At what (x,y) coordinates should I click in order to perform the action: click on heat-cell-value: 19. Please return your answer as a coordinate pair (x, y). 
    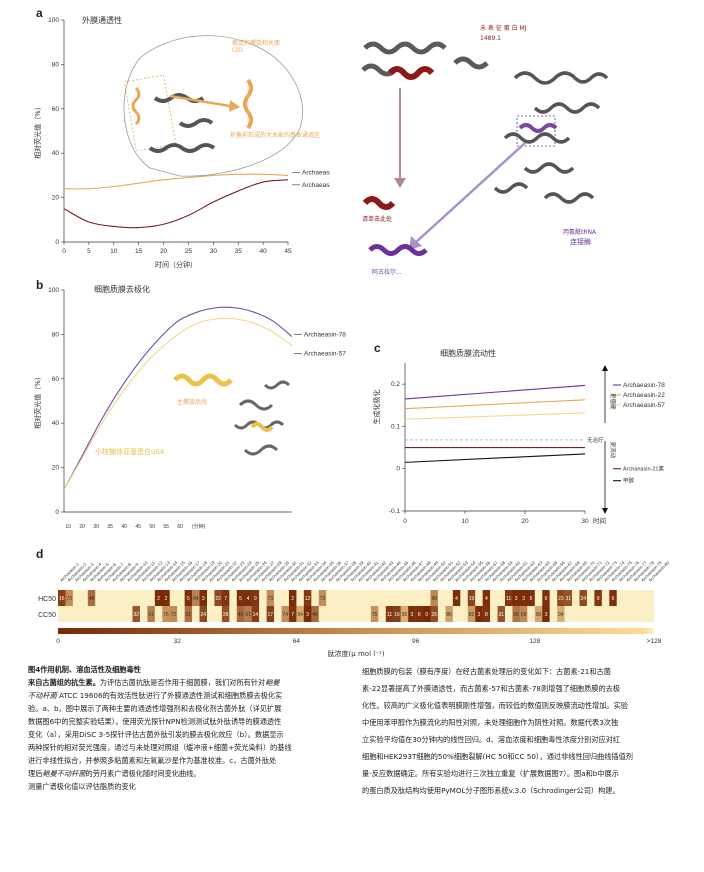
    Looking at the image, I should click on (472, 599).